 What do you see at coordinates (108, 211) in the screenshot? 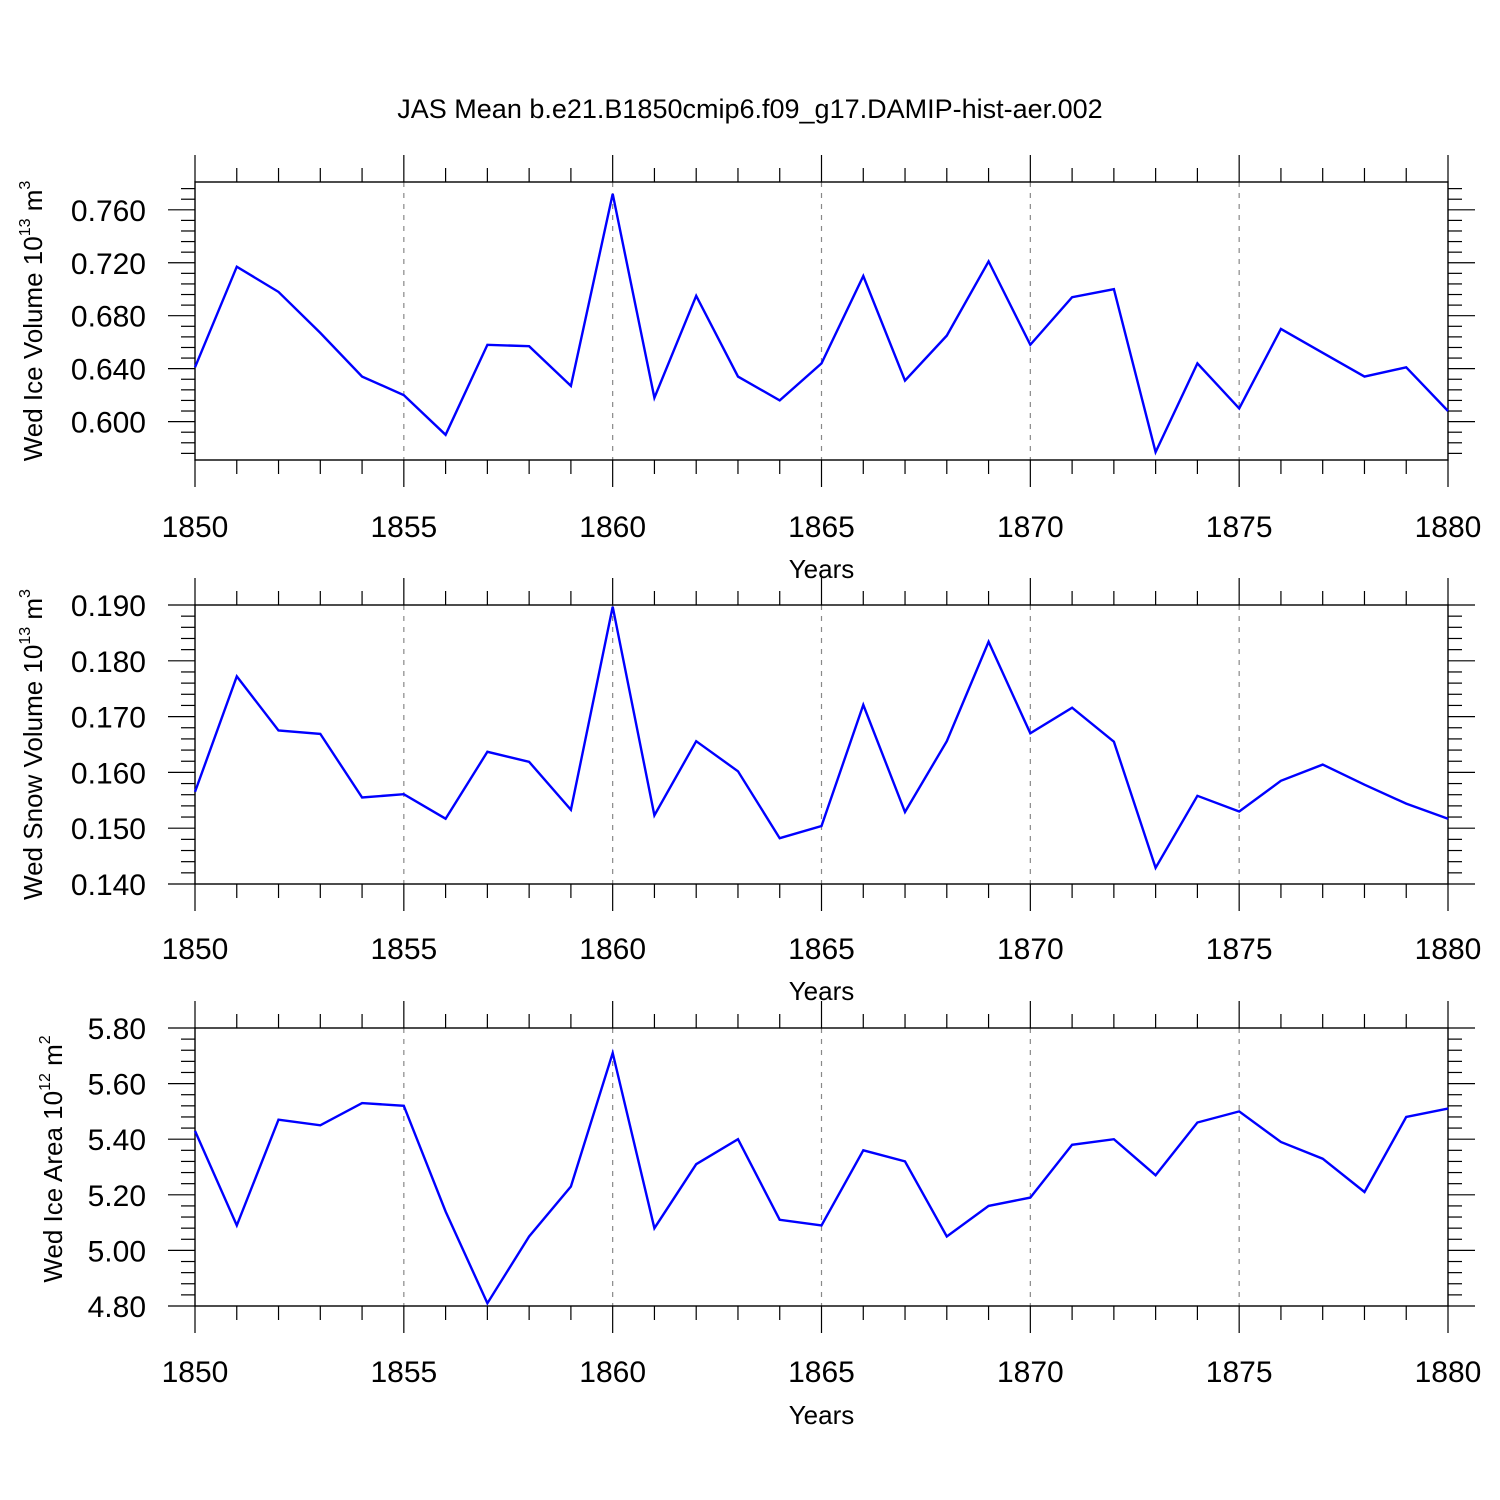
I see `y-tick-label-0.760: 0.760` at bounding box center [108, 211].